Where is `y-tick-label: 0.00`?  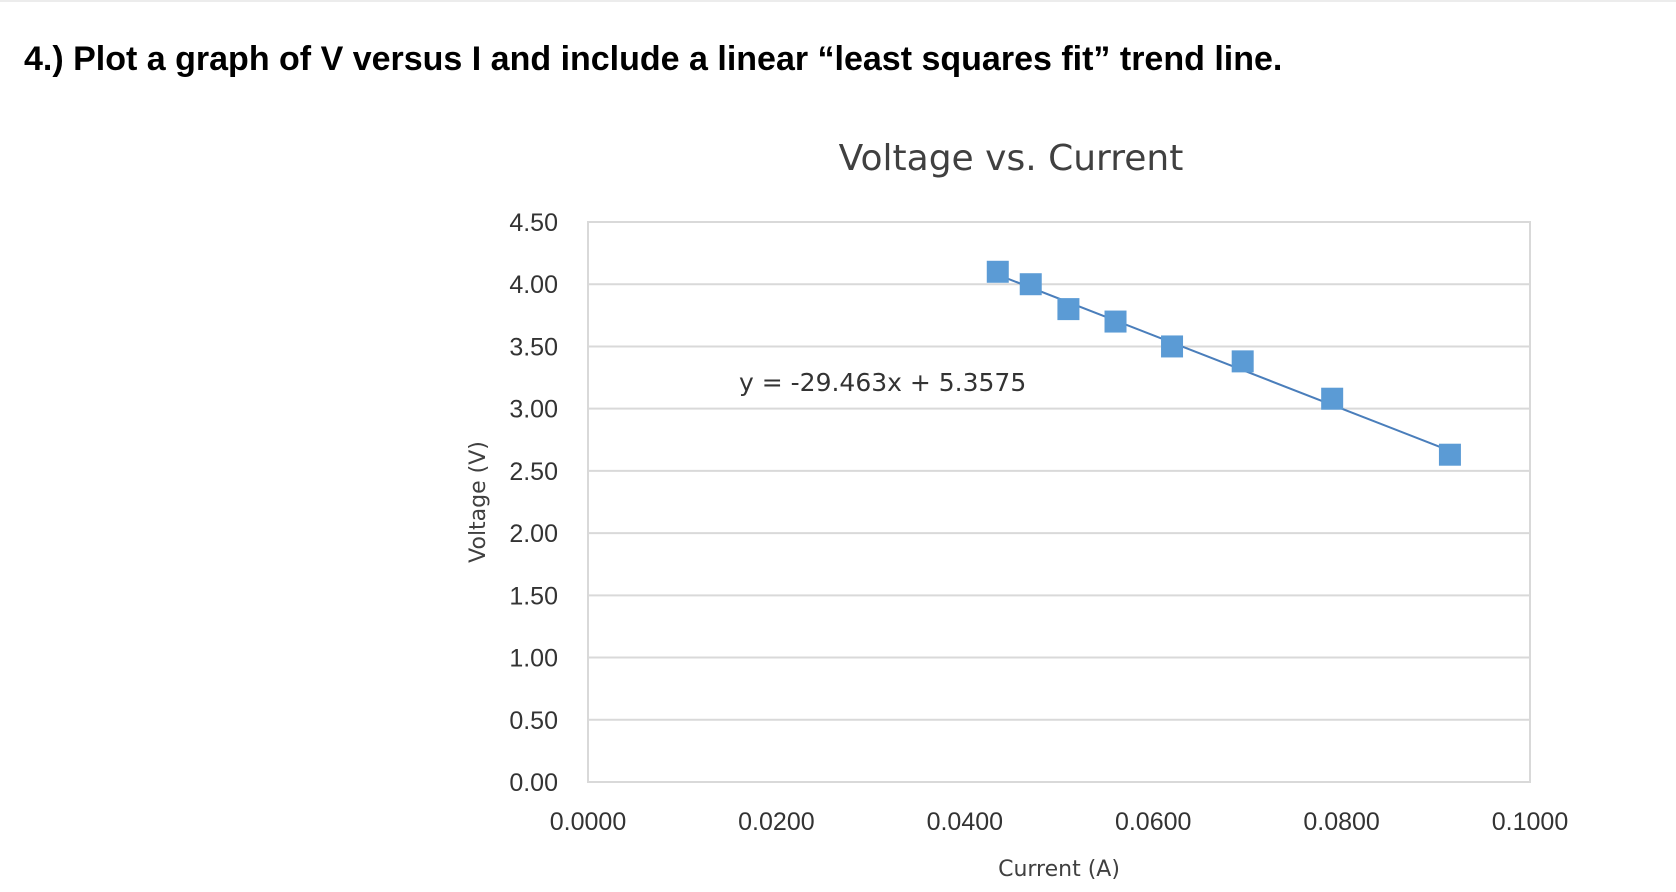
y-tick-label: 0.00 is located at coordinates (533, 783).